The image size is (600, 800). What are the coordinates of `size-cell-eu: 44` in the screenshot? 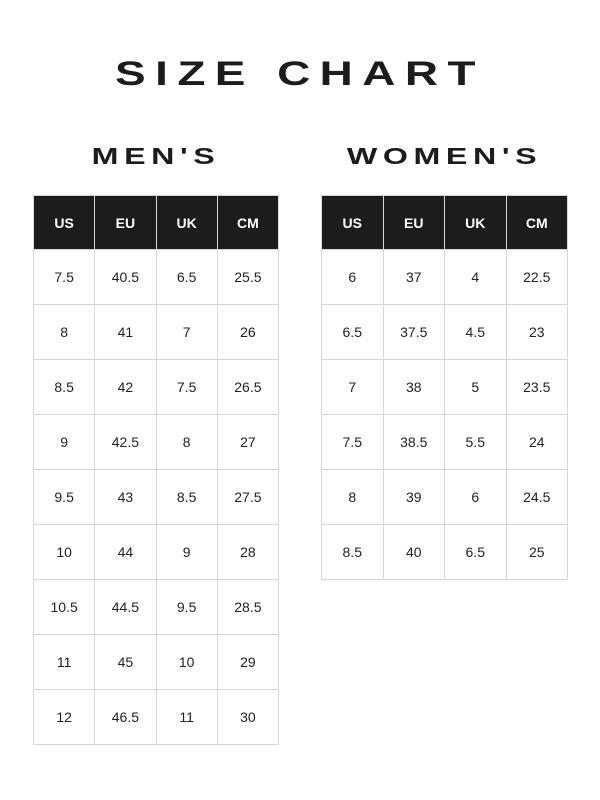 It's located at (125, 552).